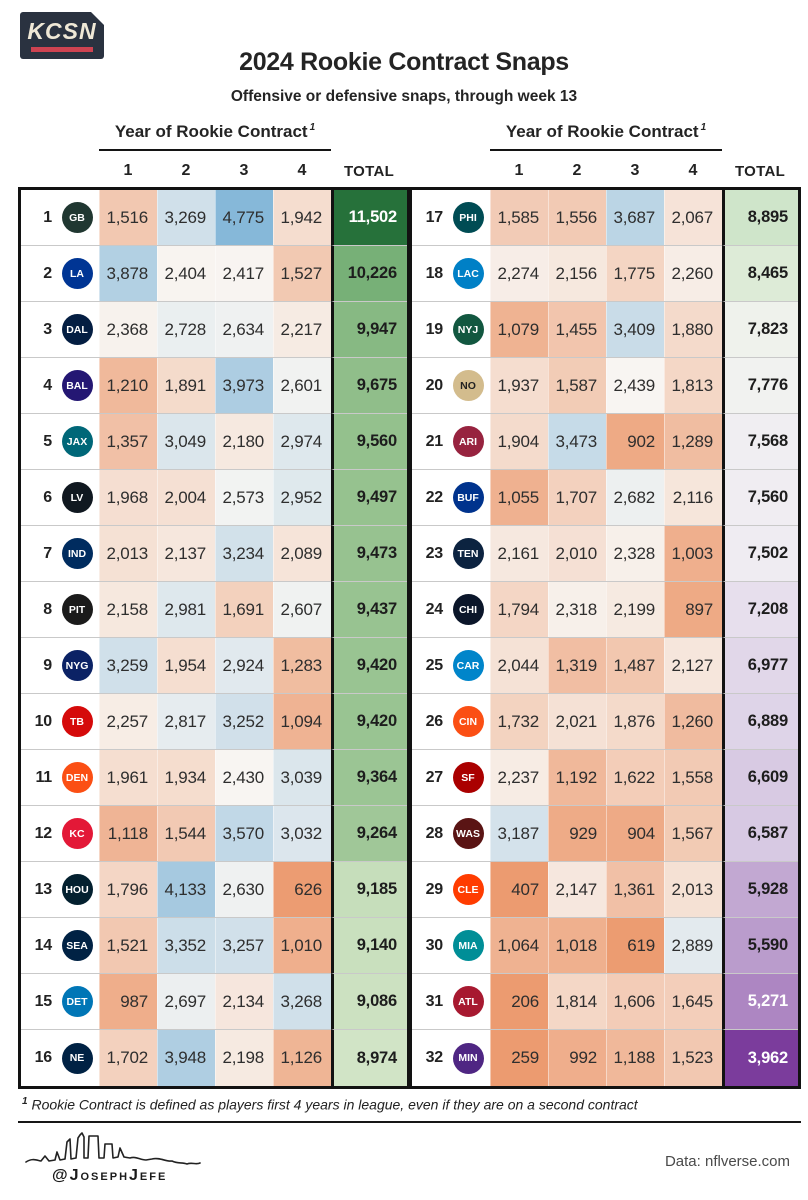  Describe the element at coordinates (186, 890) in the screenshot. I see `snap-cell-year-2: 4,133` at that location.